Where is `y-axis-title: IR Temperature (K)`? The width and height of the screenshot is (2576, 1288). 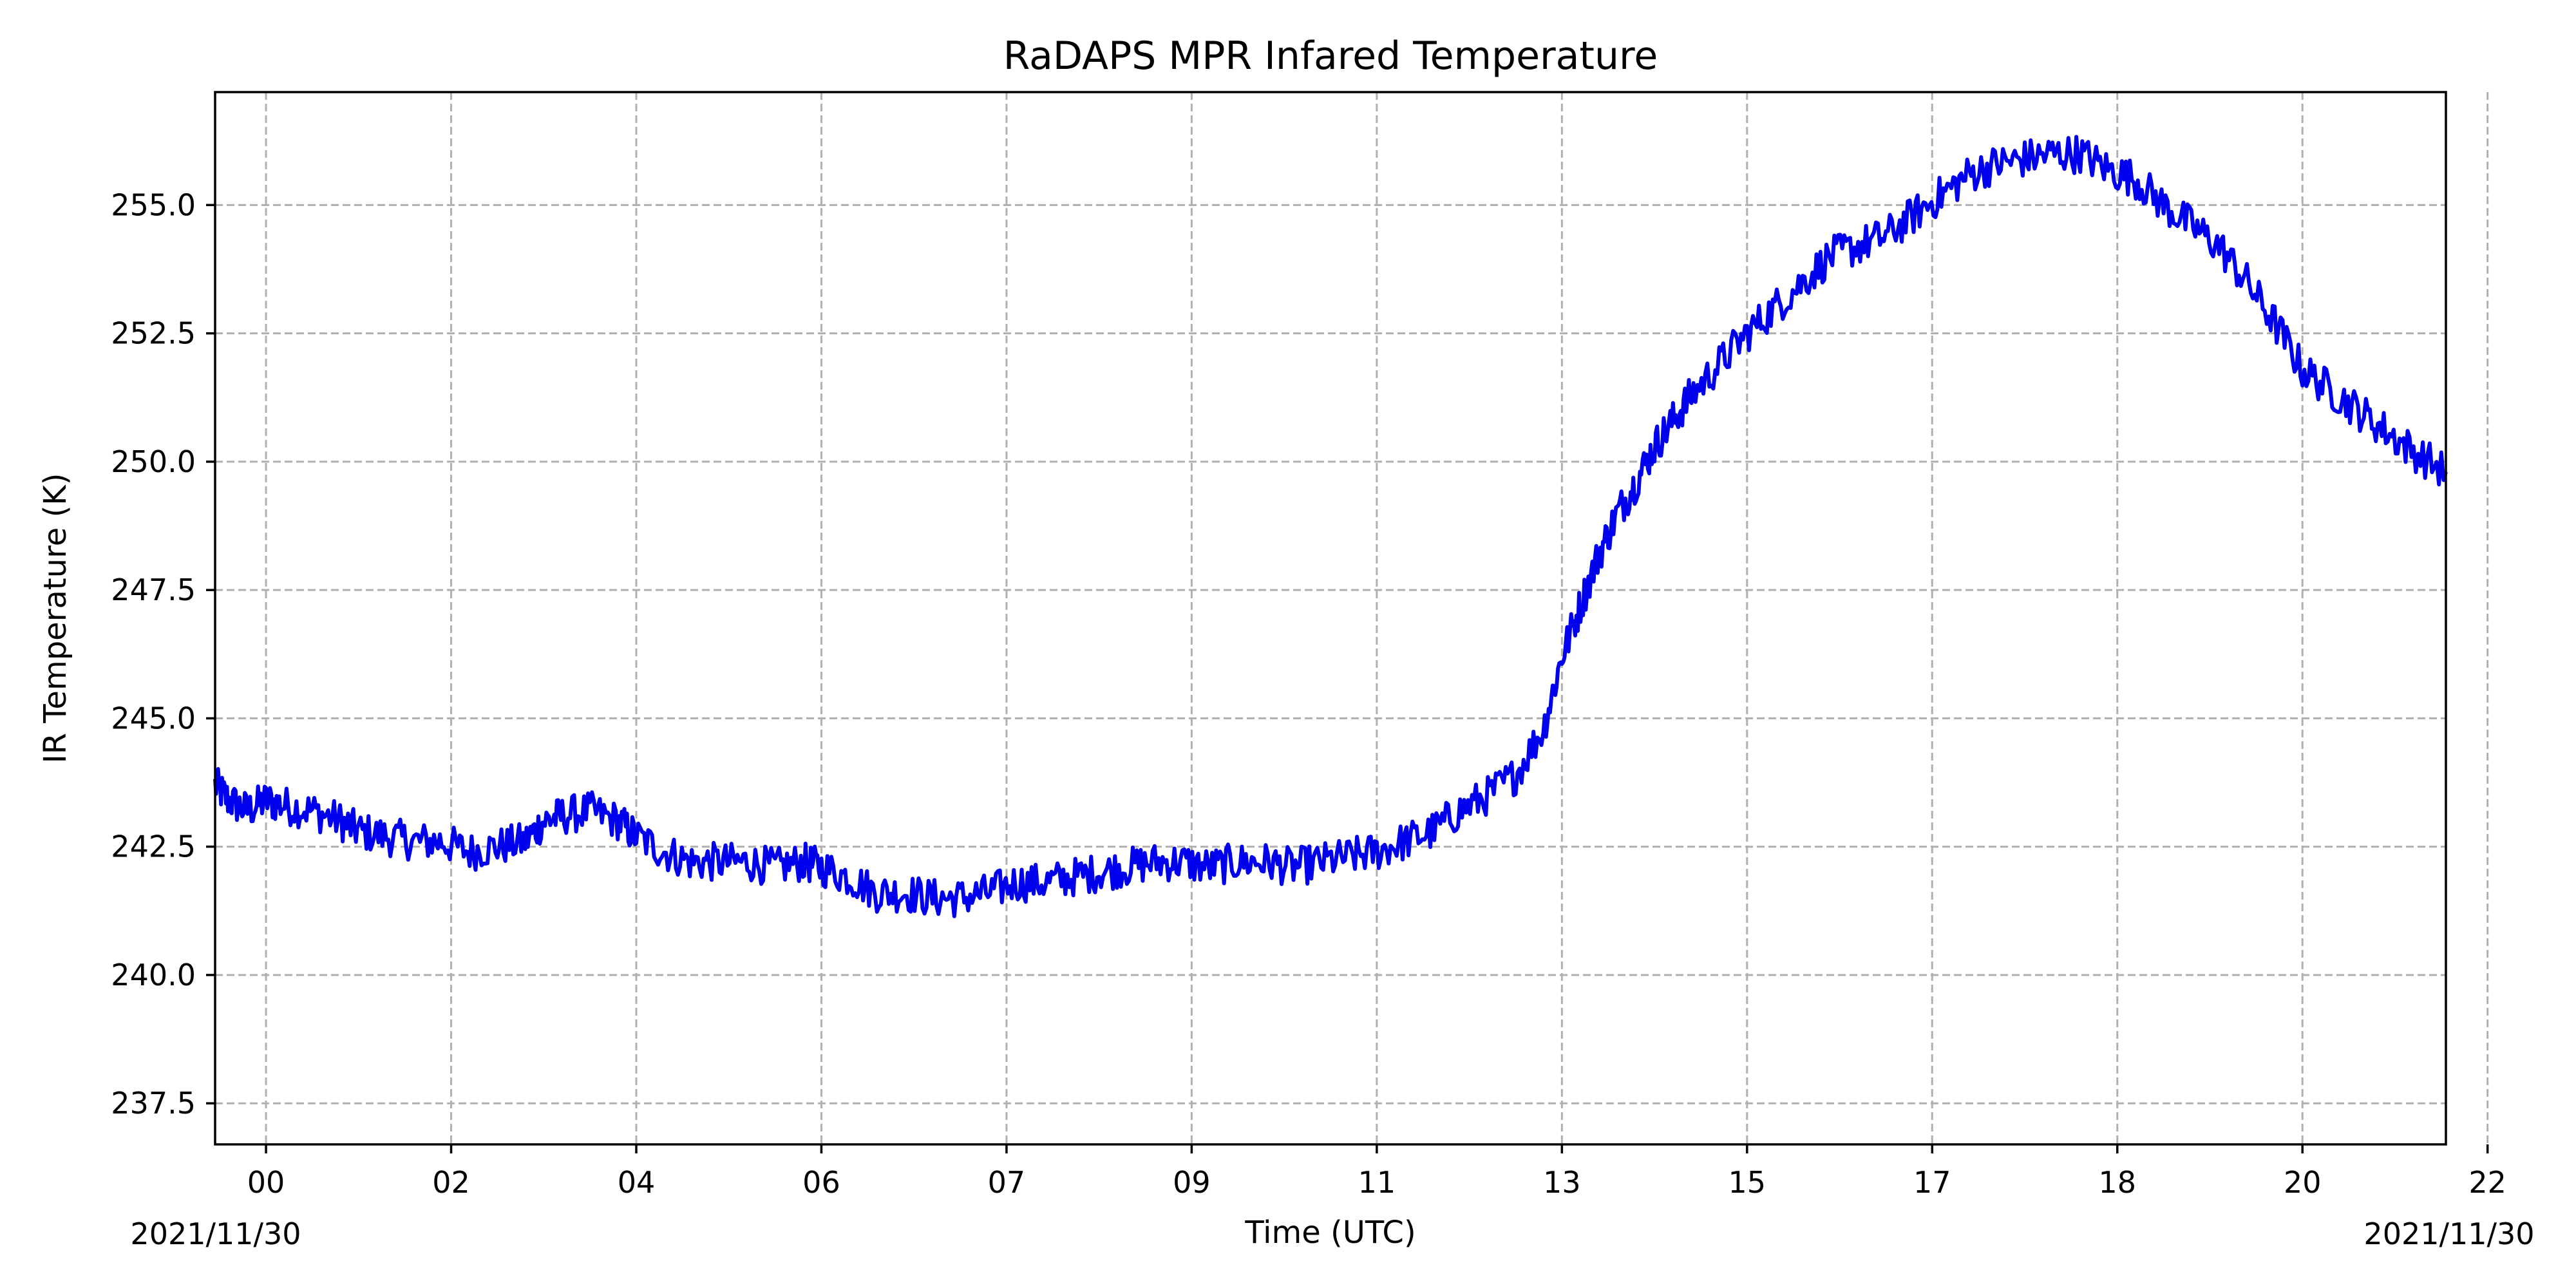
y-axis-title: IR Temperature (K) is located at coordinates (55, 618).